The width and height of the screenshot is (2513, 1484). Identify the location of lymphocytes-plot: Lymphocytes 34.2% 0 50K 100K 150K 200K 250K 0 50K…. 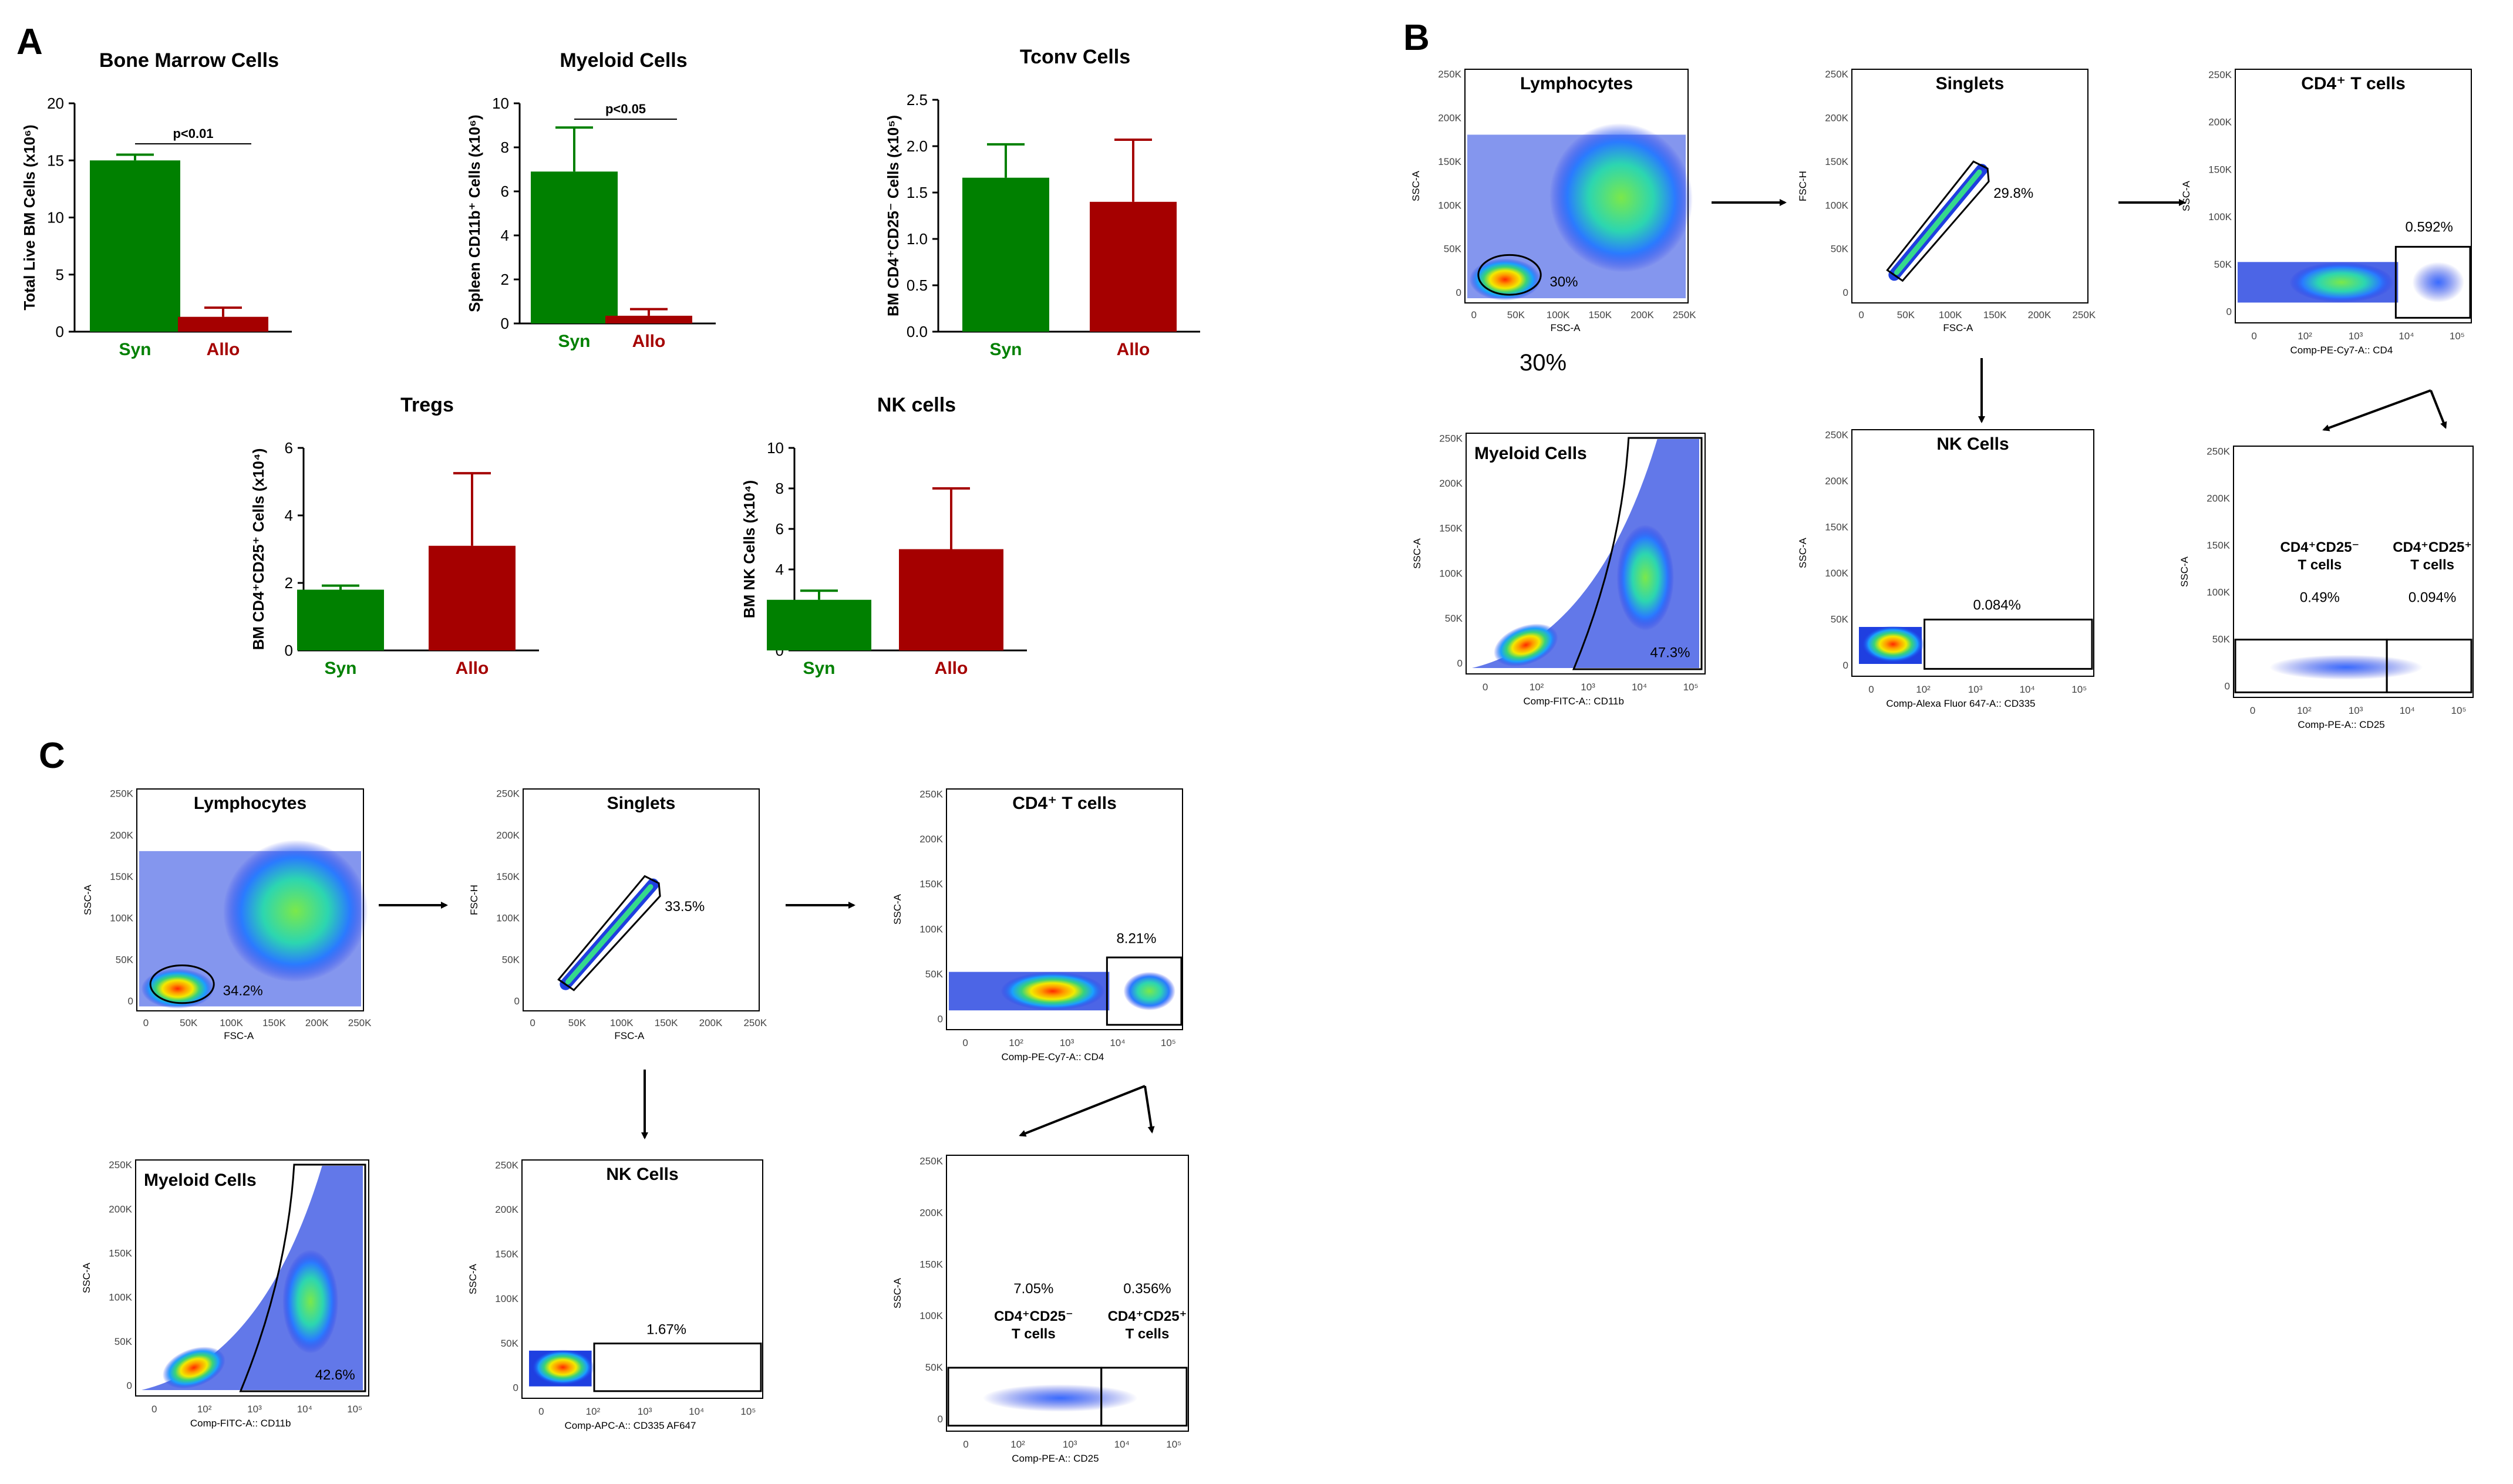
(227, 914).